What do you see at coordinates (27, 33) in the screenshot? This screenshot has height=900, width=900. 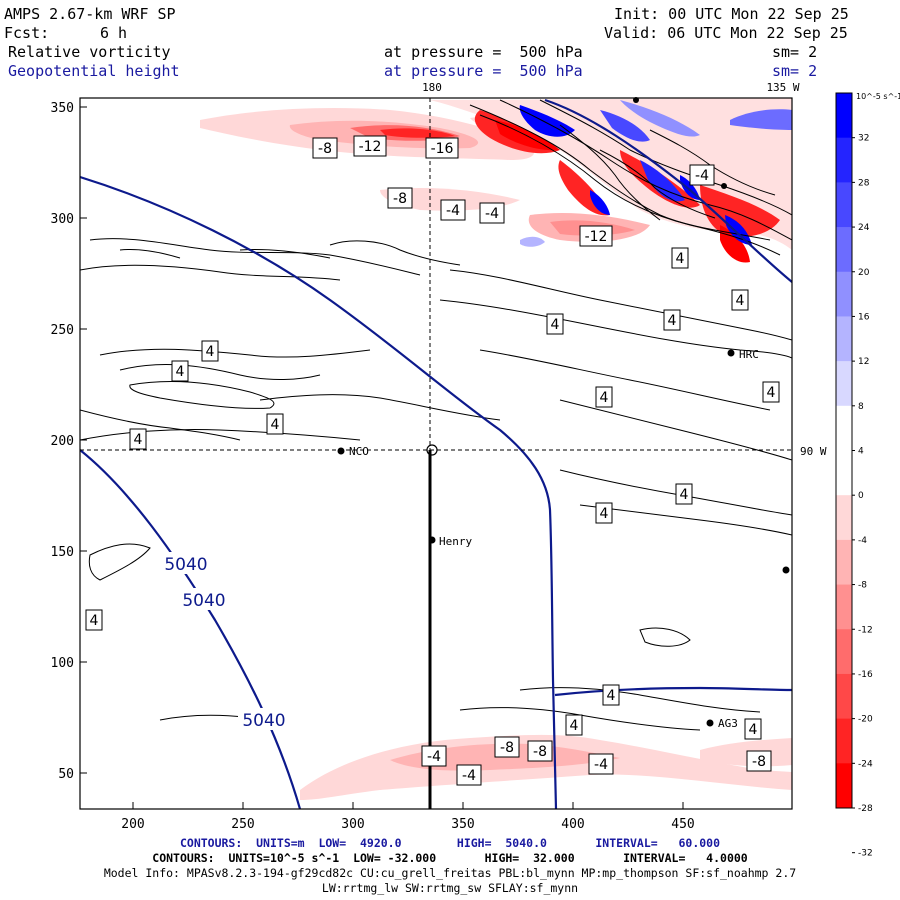 I see `forecast-label: Fcst:` at bounding box center [27, 33].